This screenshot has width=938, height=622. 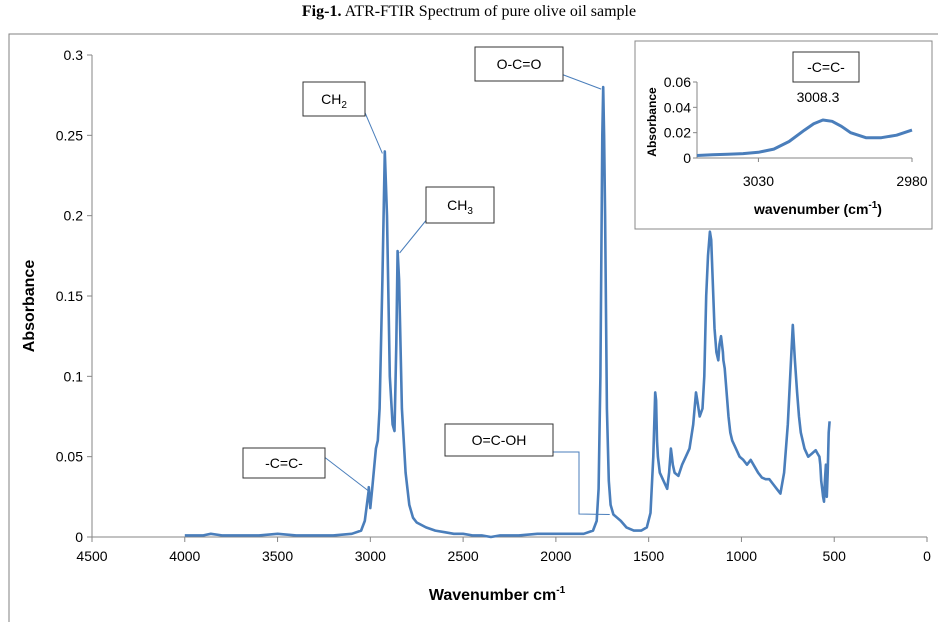 I want to click on inset-frame, so click(x=783, y=135).